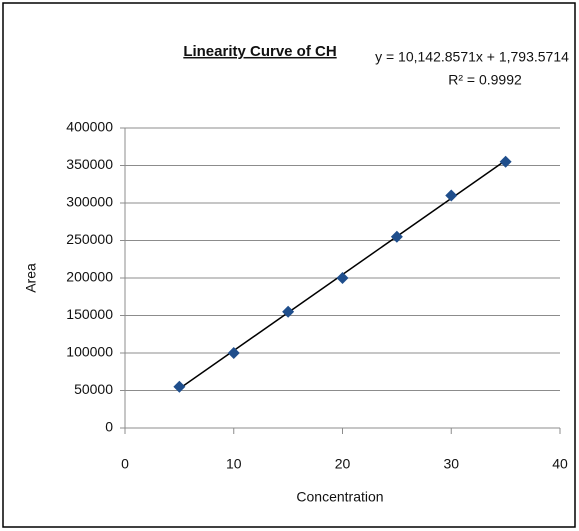 Image resolution: width=579 pixels, height=531 pixels. I want to click on y-tick-label: 0, so click(109, 427).